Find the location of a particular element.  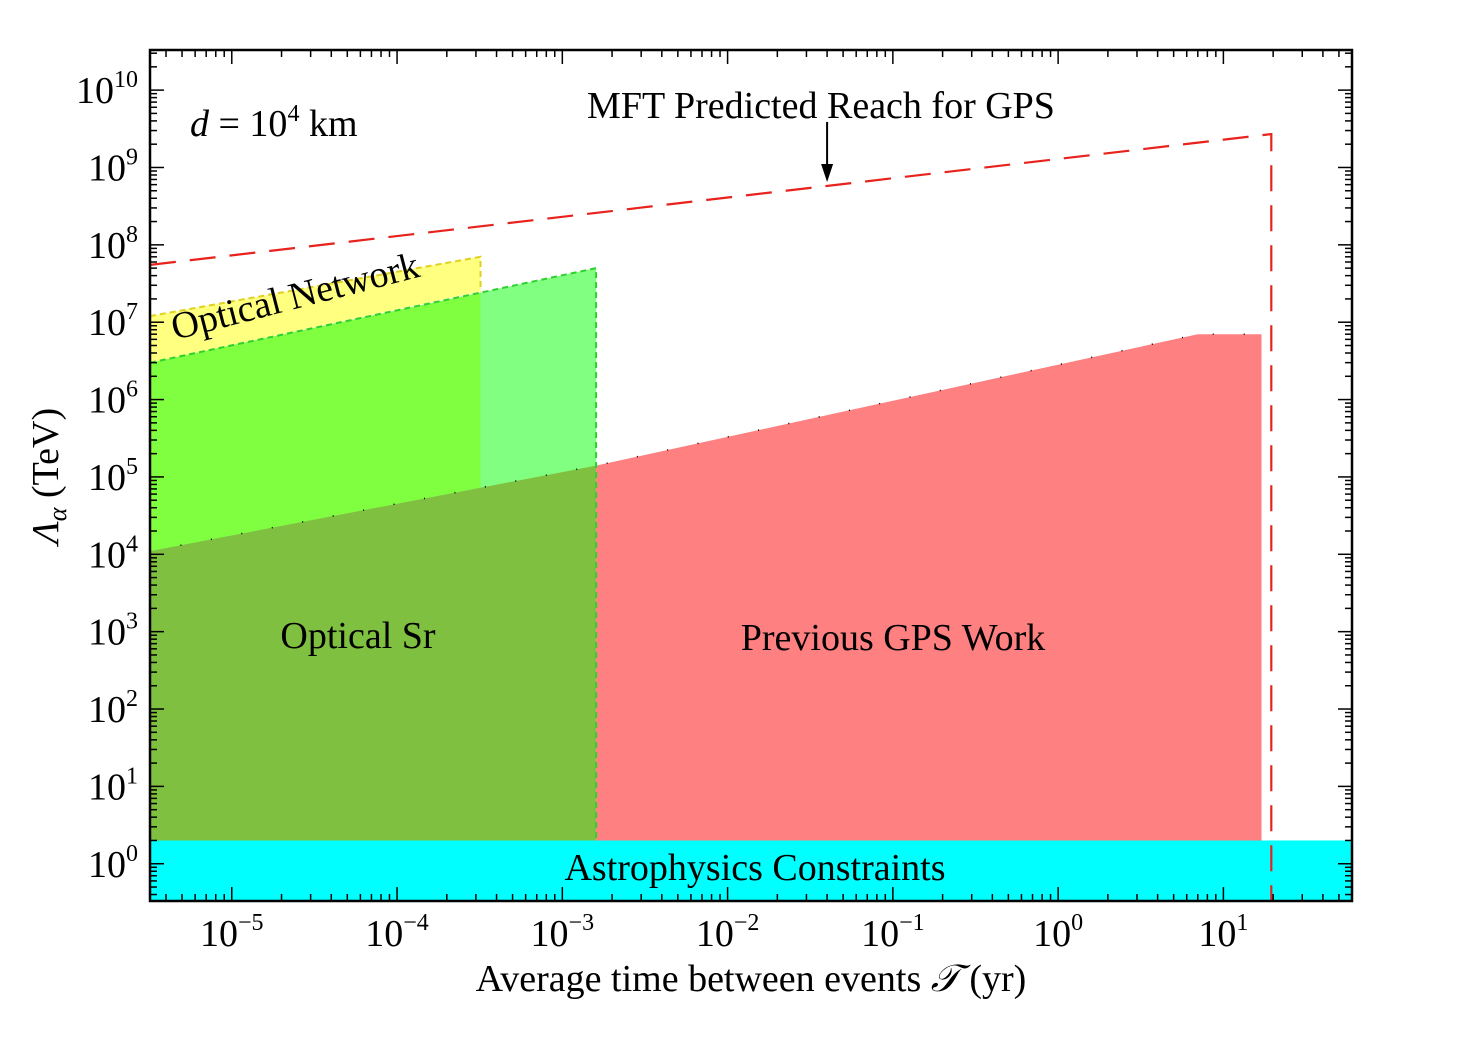

y-tick-label: 10² is located at coordinates (113, 708).